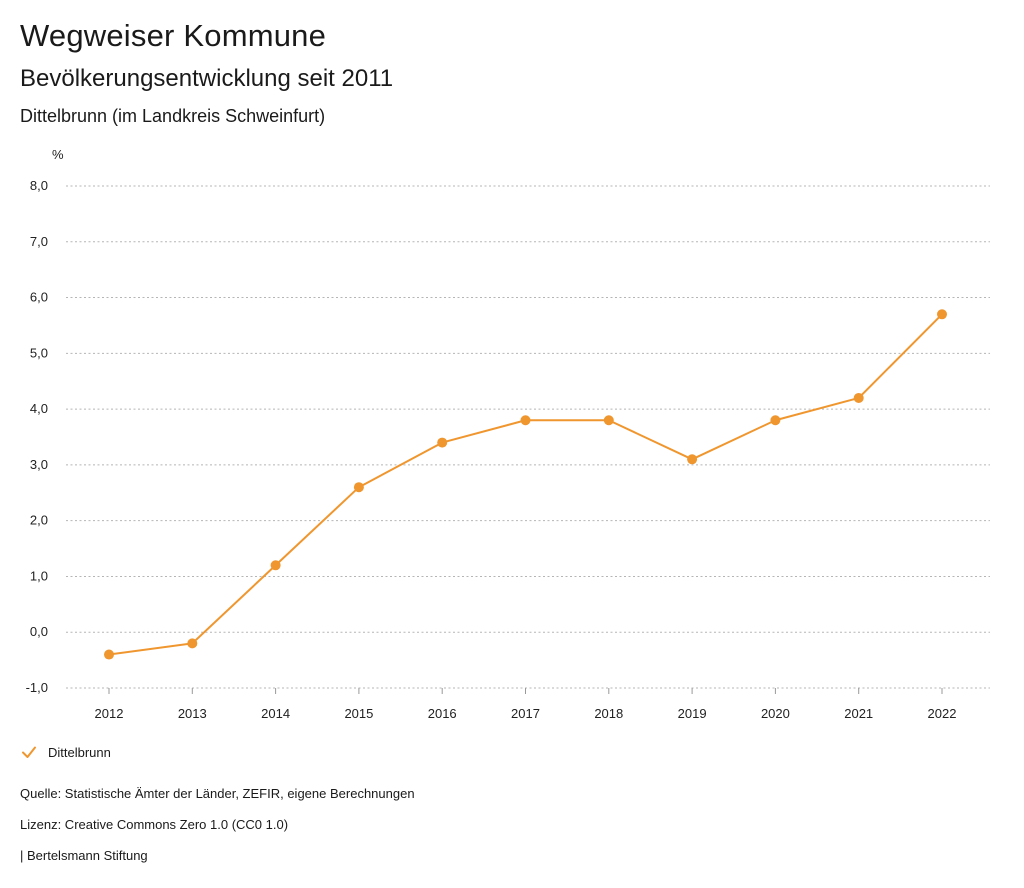 This screenshot has width=1024, height=888. I want to click on check-icon, so click(29, 752).